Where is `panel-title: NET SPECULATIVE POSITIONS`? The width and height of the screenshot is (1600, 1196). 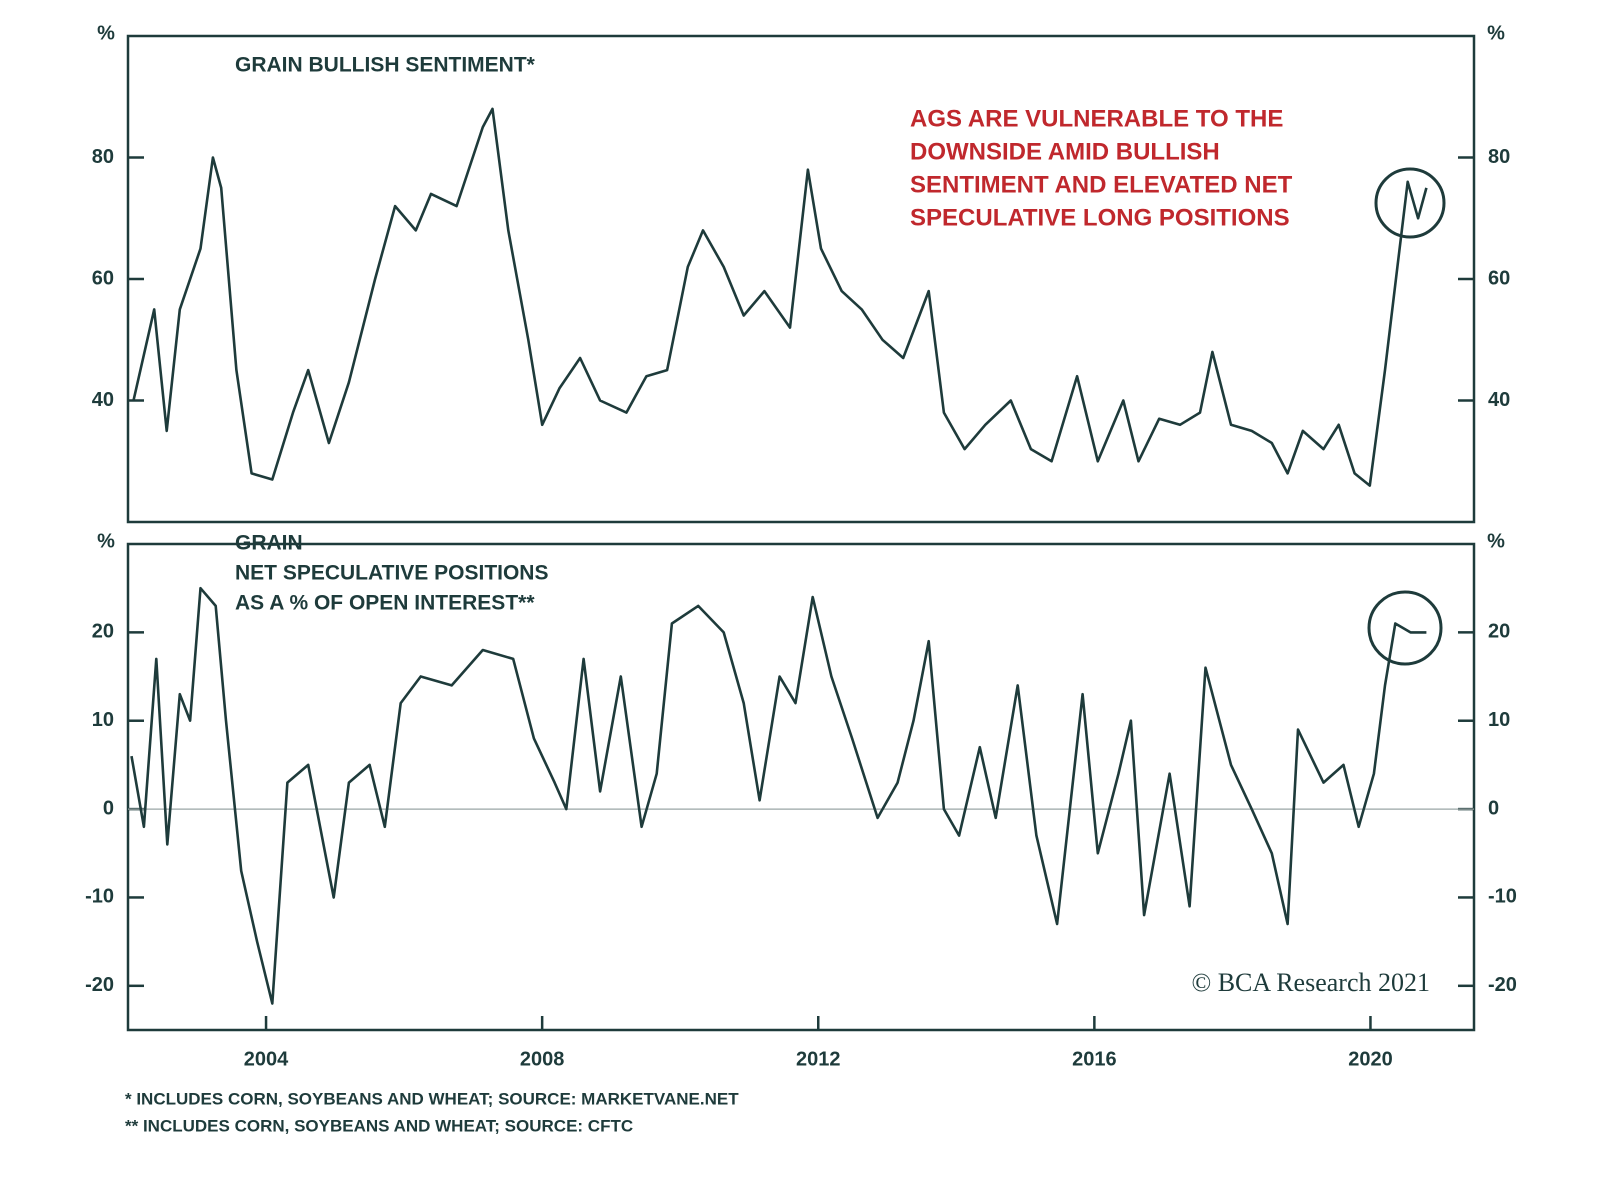 panel-title: NET SPECULATIVE POSITIONS is located at coordinates (391, 573).